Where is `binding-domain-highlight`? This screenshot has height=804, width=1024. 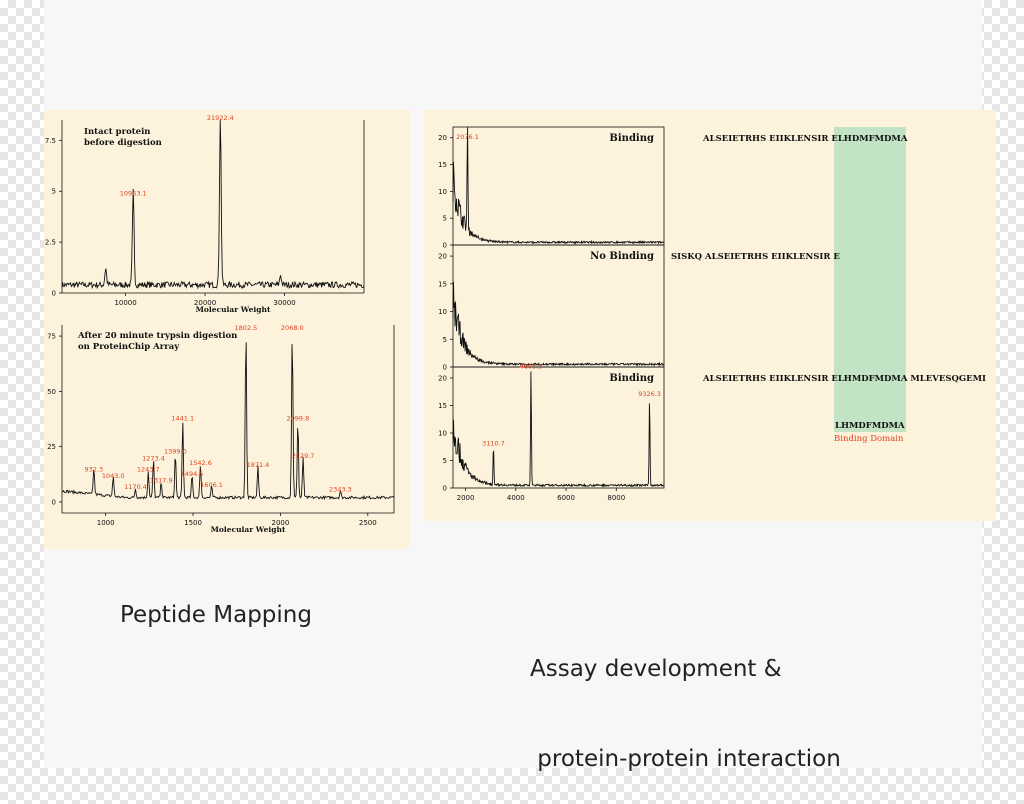 binding-domain-highlight is located at coordinates (870, 279).